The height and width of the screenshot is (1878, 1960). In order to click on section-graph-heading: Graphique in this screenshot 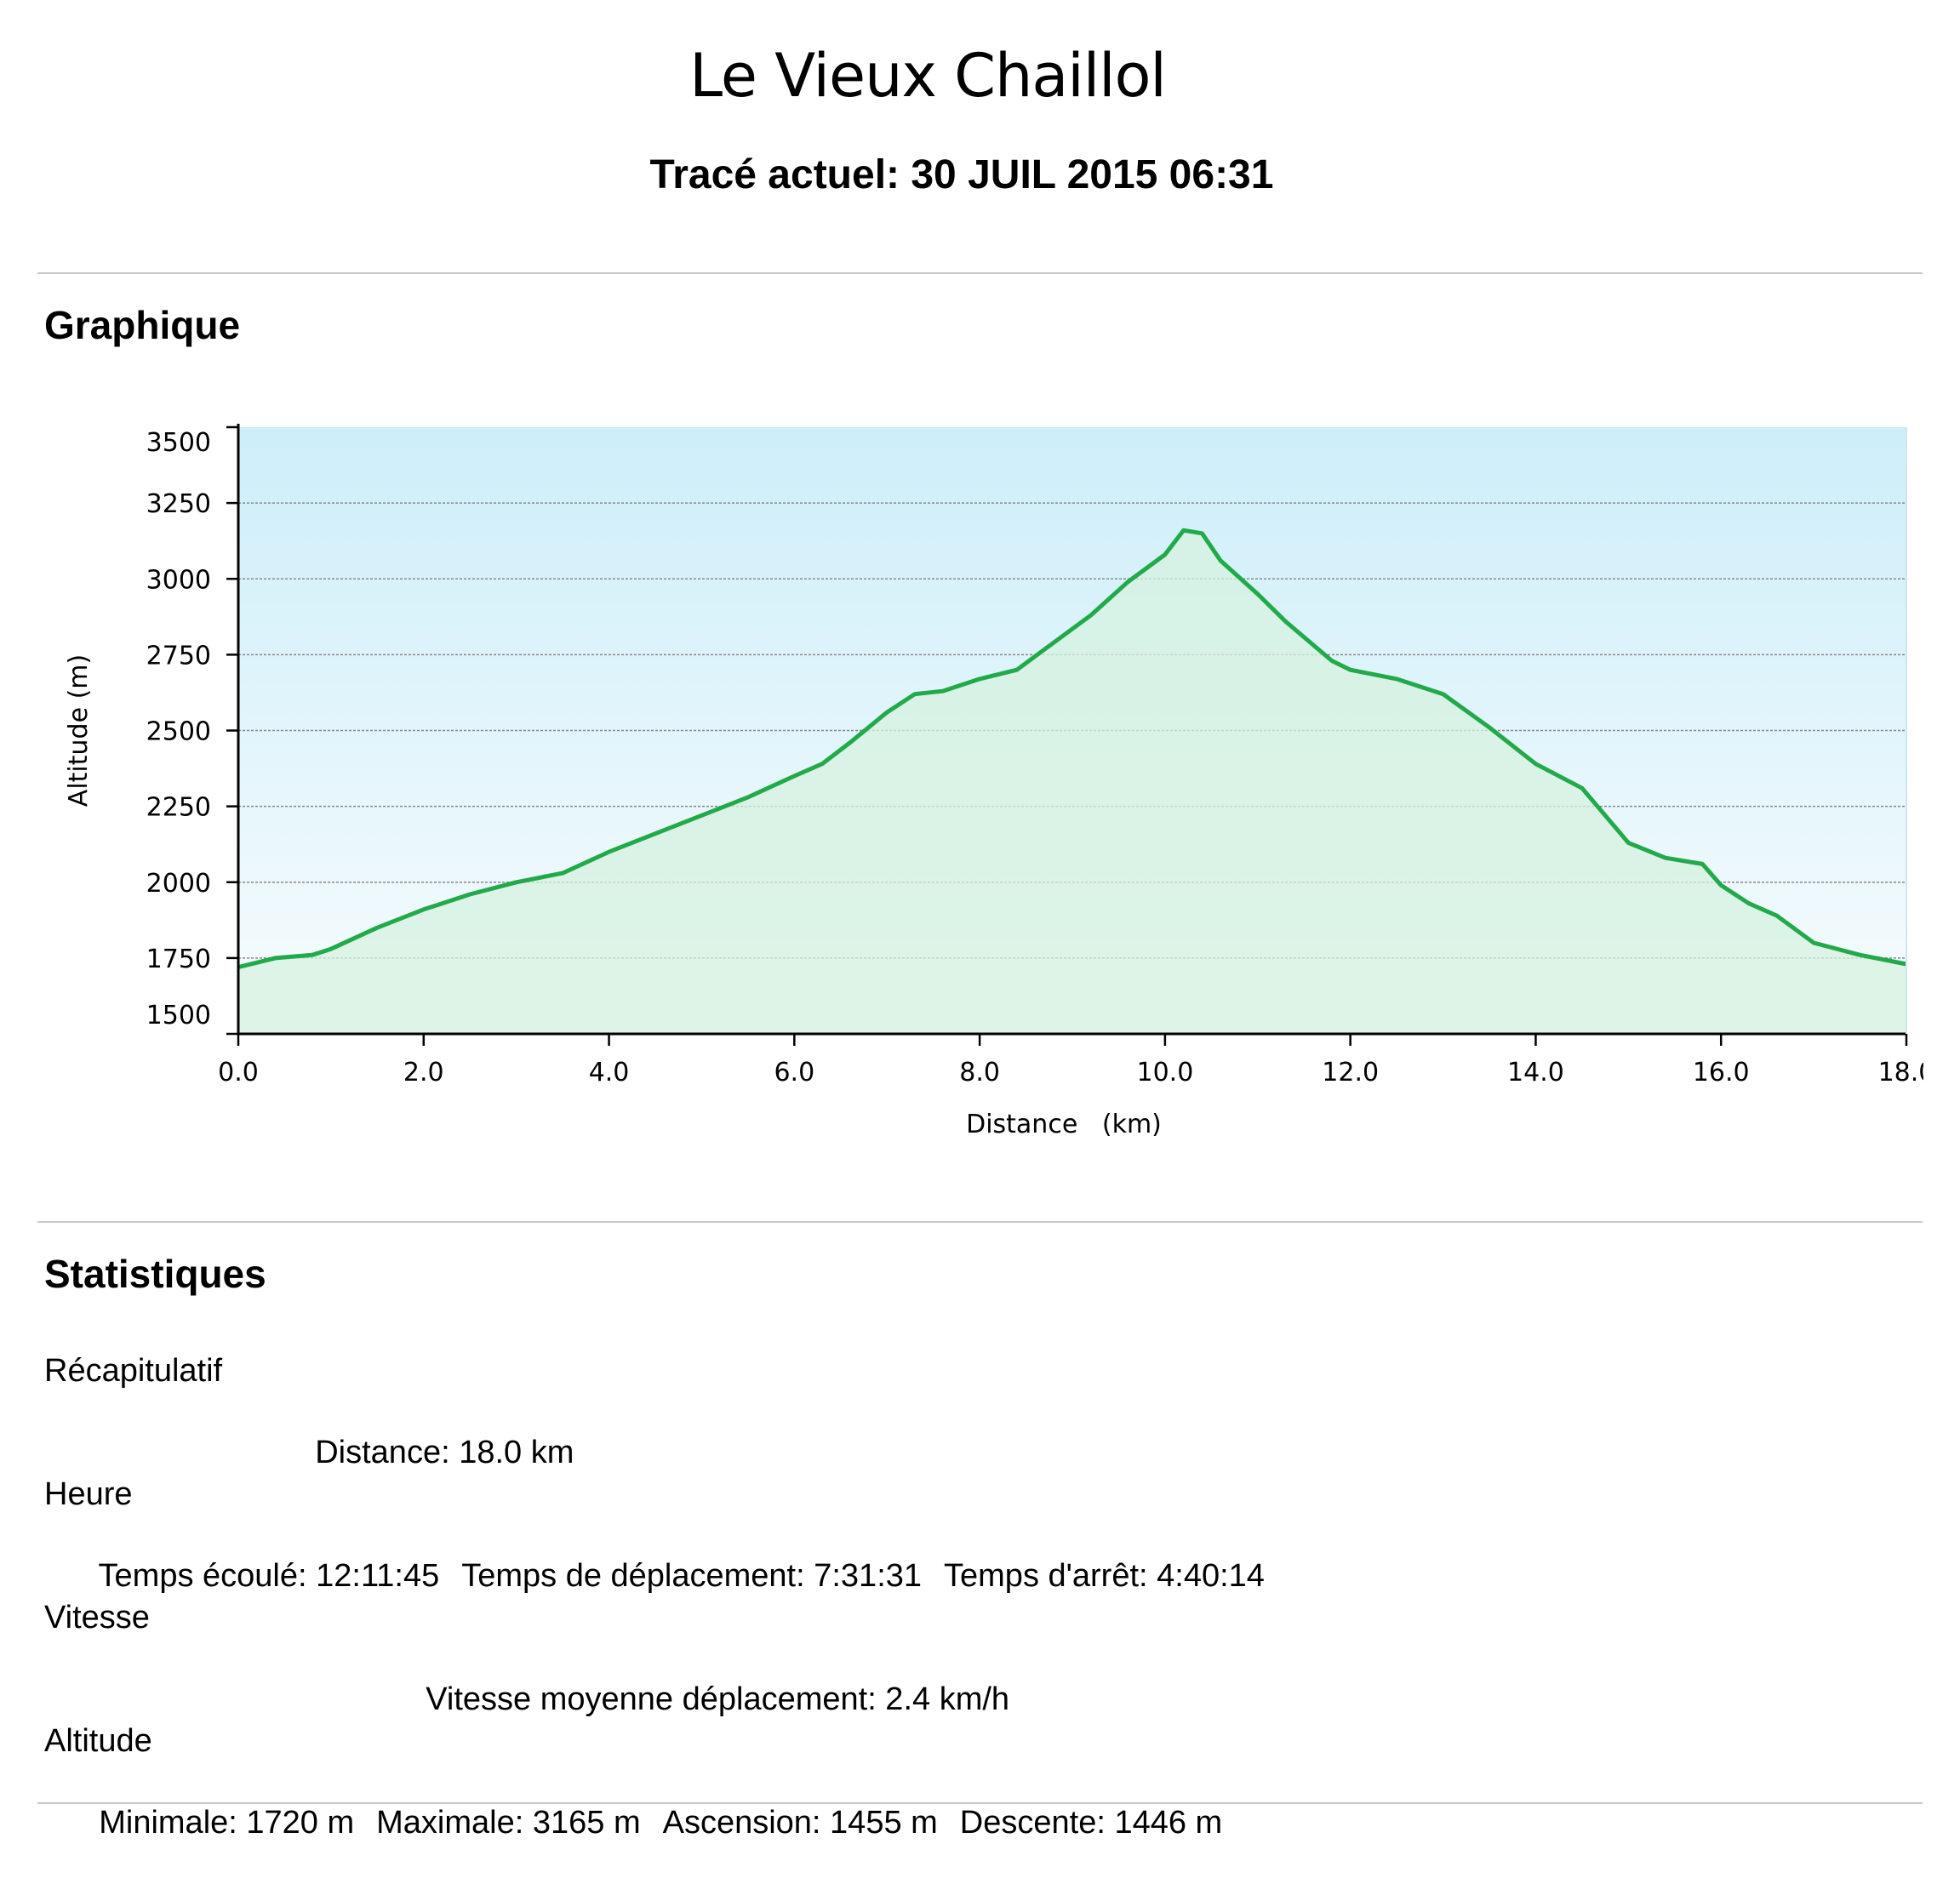, I will do `click(142, 325)`.